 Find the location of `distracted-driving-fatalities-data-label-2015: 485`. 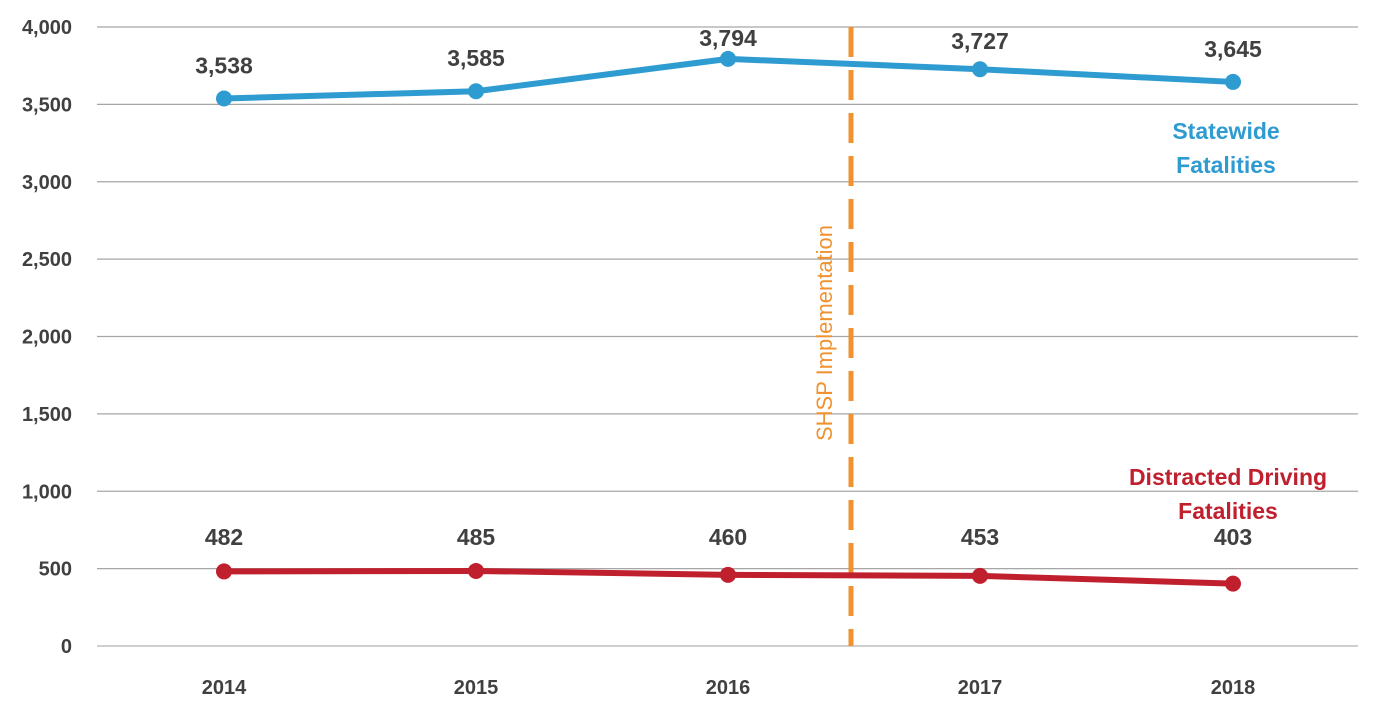

distracted-driving-fatalities-data-label-2015: 485 is located at coordinates (476, 537).